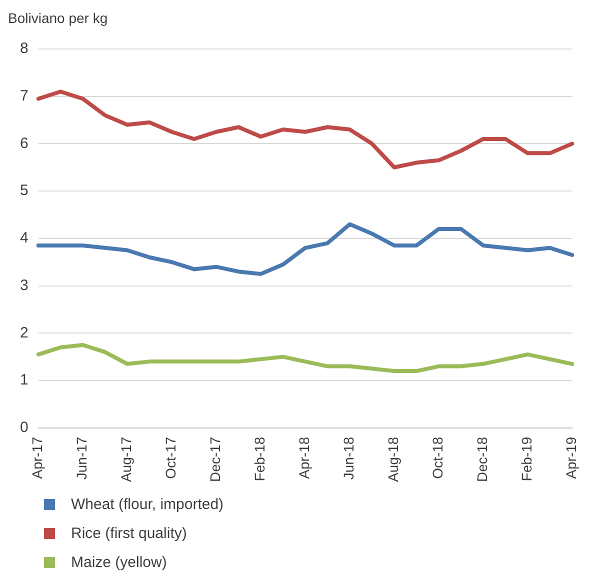 This screenshot has height=588, width=592. What do you see at coordinates (348, 458) in the screenshot?
I see `x-tick-label: Jun-18` at bounding box center [348, 458].